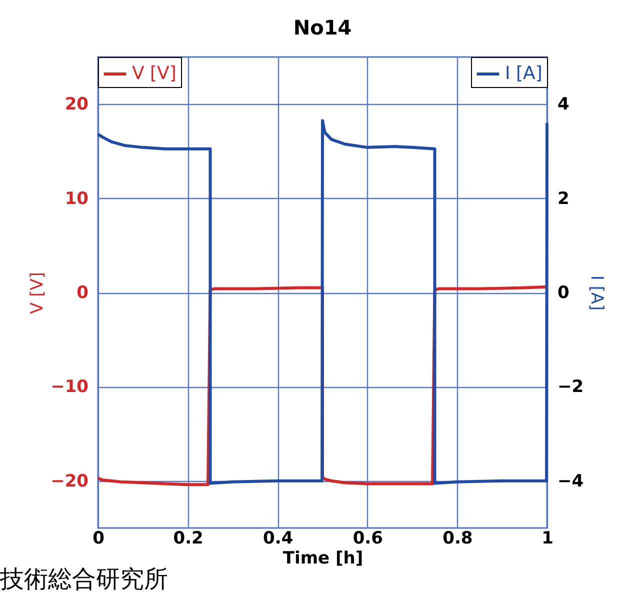 This screenshot has height=594, width=618. What do you see at coordinates (76, 104) in the screenshot?
I see `y-tick-label: 20` at bounding box center [76, 104].